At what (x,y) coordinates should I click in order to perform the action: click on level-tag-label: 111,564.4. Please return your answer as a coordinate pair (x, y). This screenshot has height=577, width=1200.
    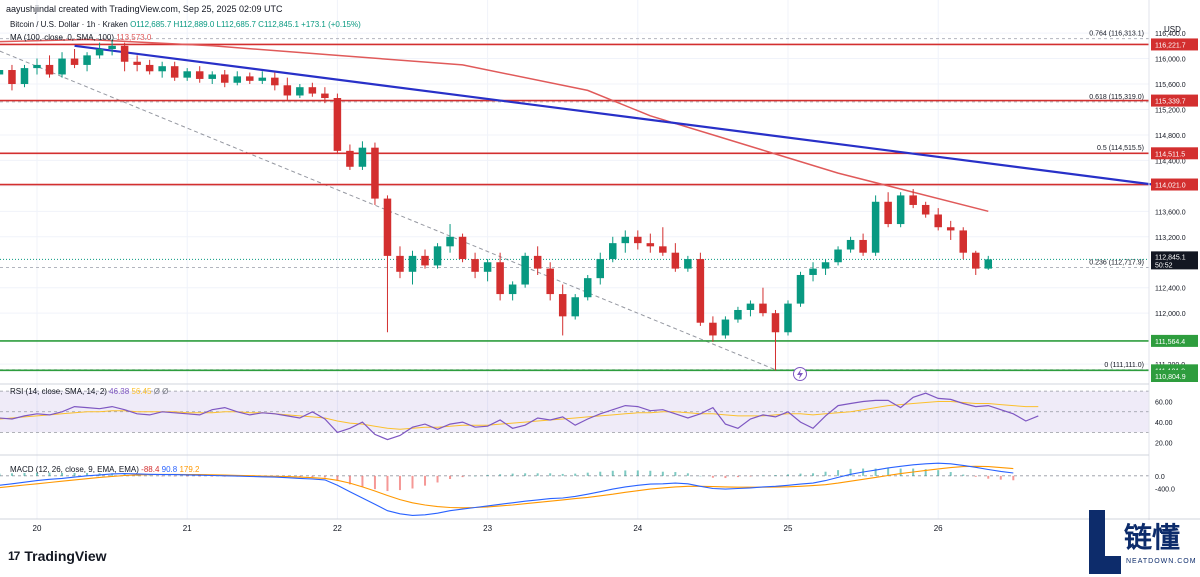
    Looking at the image, I should click on (1170, 342).